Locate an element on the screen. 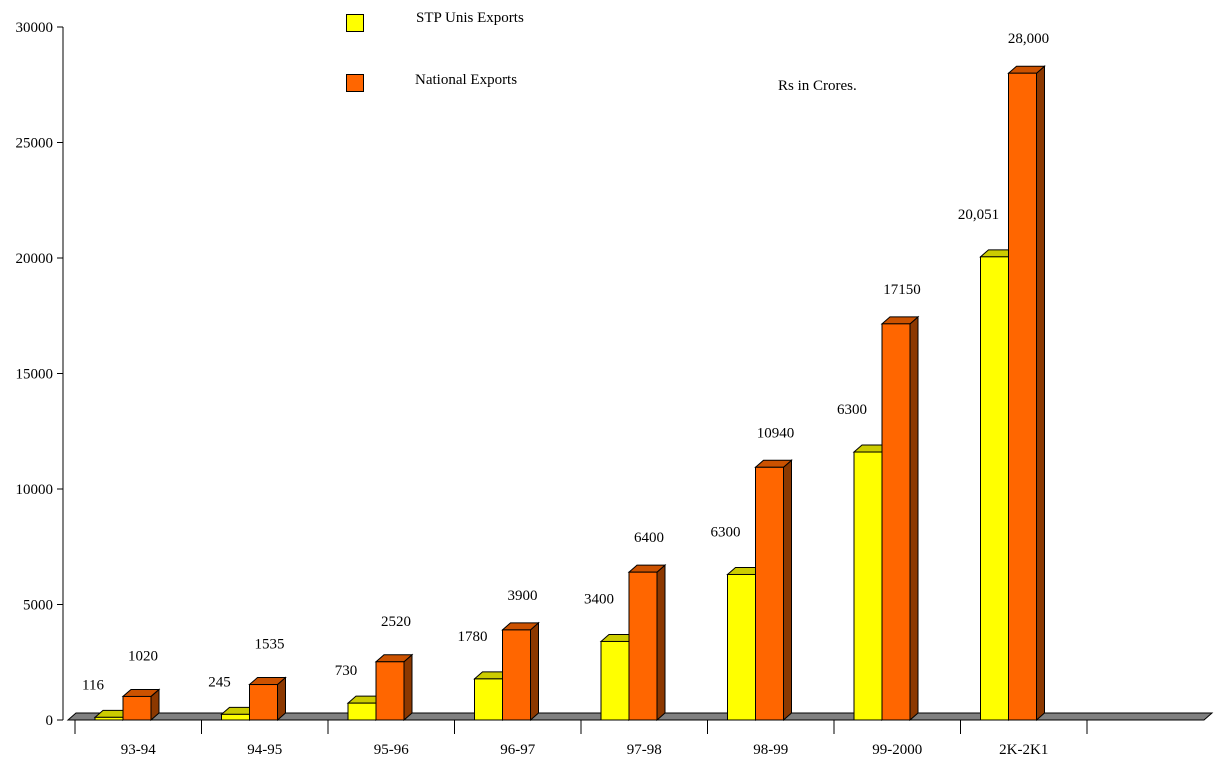  x-tick-label: 95-96 is located at coordinates (391, 750).